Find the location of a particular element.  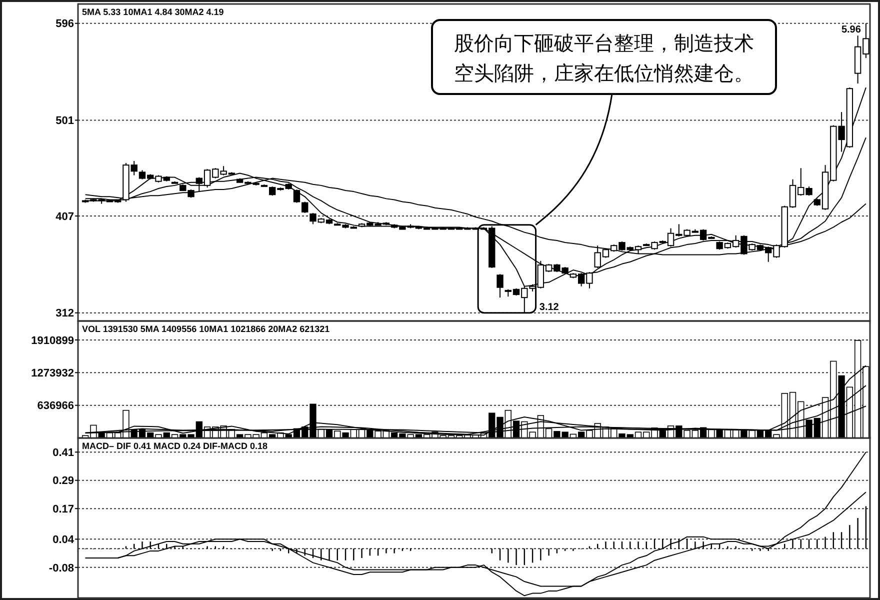

annotation: 3.12 is located at coordinates (549, 307).